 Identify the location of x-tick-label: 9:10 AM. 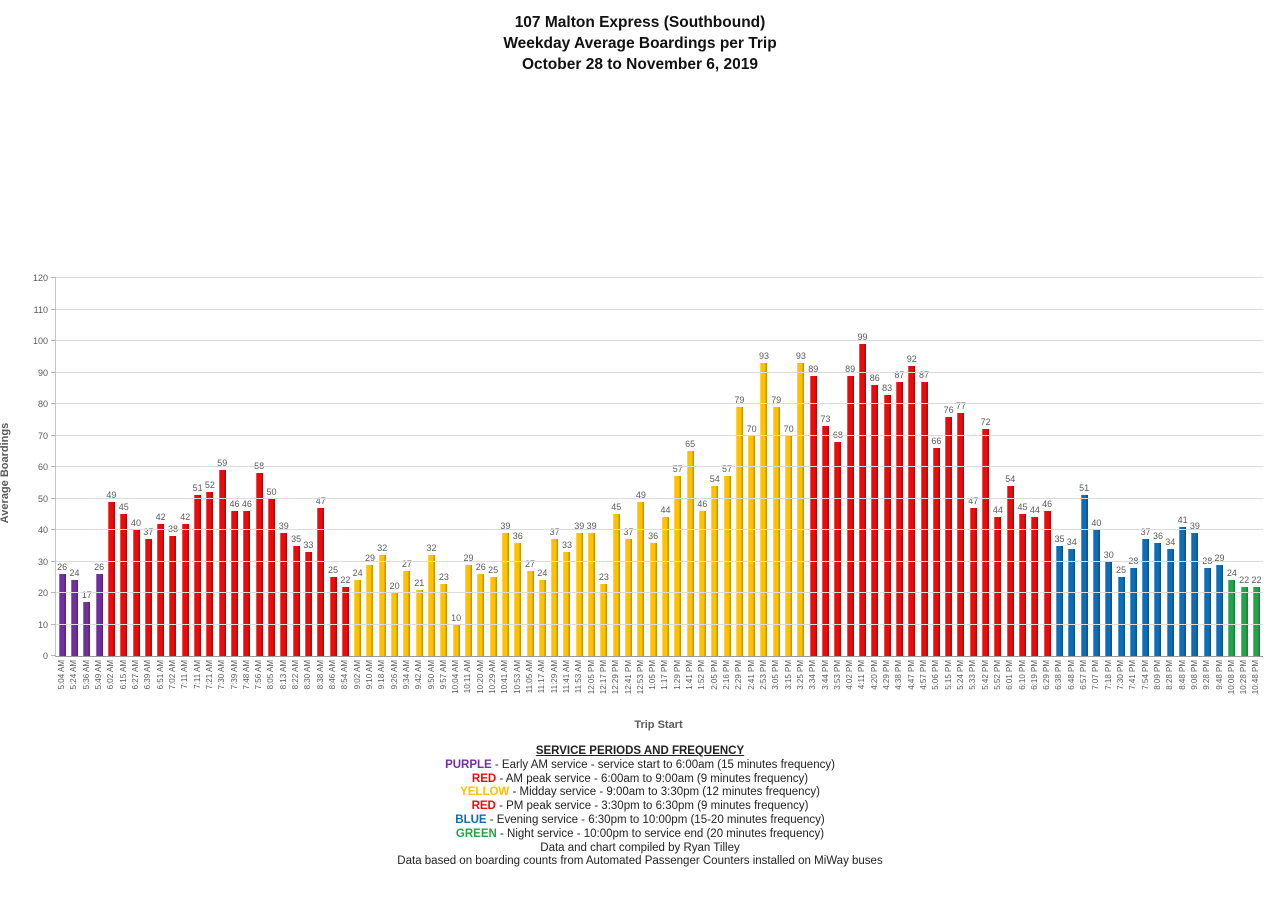
(369, 675).